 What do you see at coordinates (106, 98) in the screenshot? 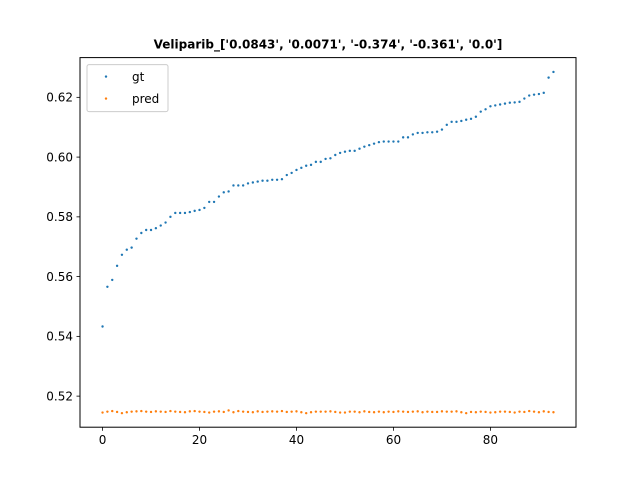
I see `legend-marker-pred` at bounding box center [106, 98].